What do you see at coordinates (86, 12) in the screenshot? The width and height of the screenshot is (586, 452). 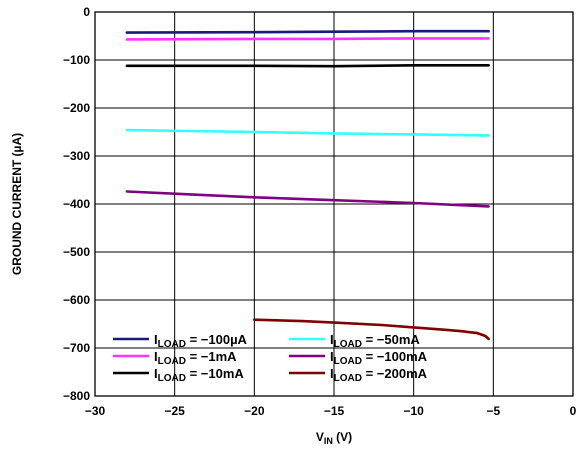 I see `y-tick-label: 0` at bounding box center [86, 12].